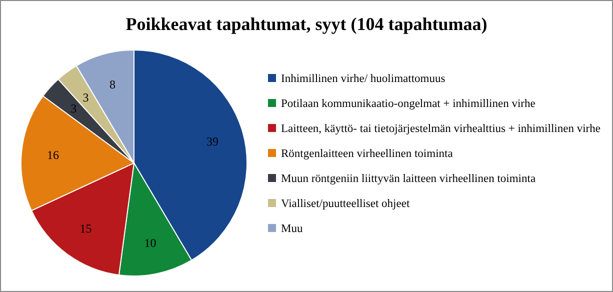 Image resolution: width=613 pixels, height=292 pixels. What do you see at coordinates (440, 129) in the screenshot?
I see `legend-label: Laitteen, käyttö- tai tietojärjestelmän virhealttius + inhimillinen virhe` at bounding box center [440, 129].